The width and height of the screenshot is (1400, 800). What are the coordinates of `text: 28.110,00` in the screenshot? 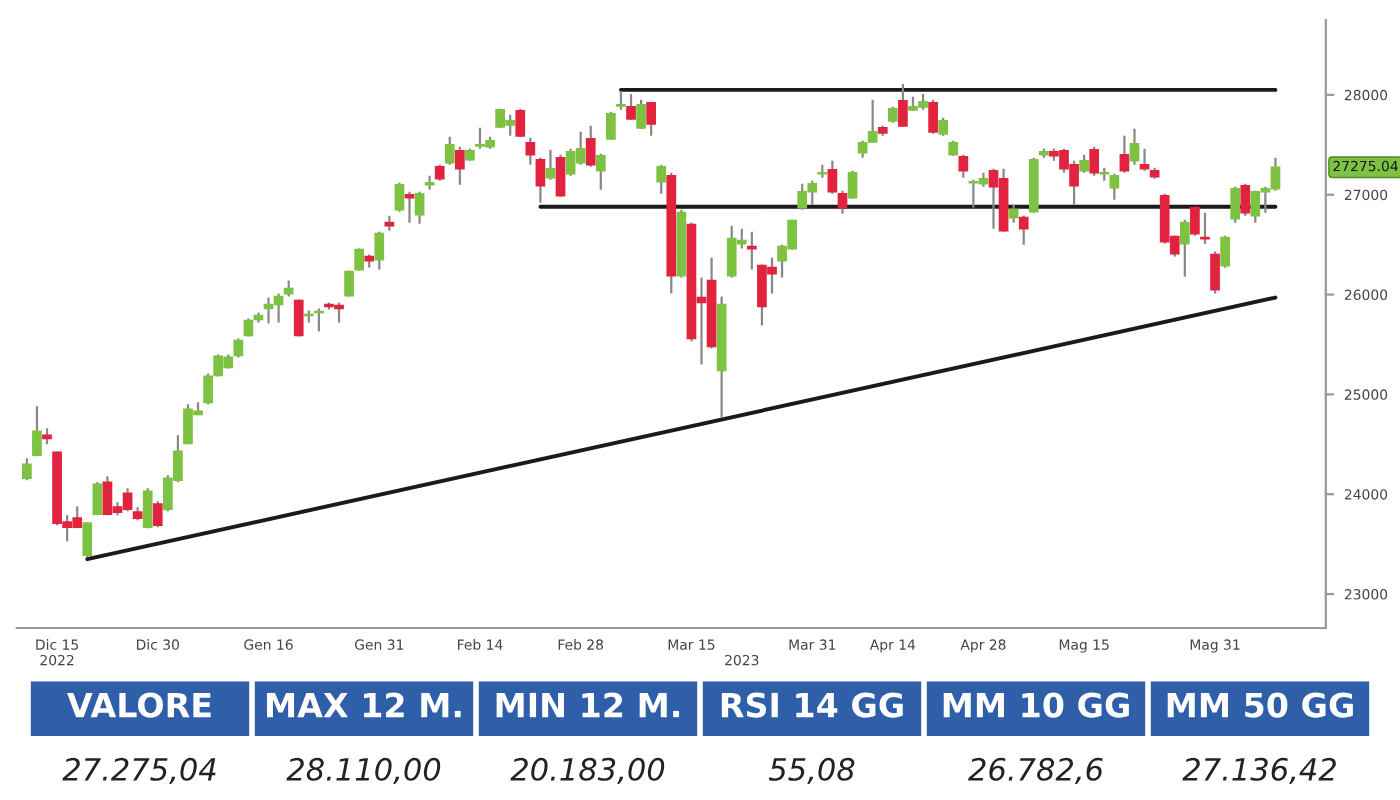 It's located at (363, 770).